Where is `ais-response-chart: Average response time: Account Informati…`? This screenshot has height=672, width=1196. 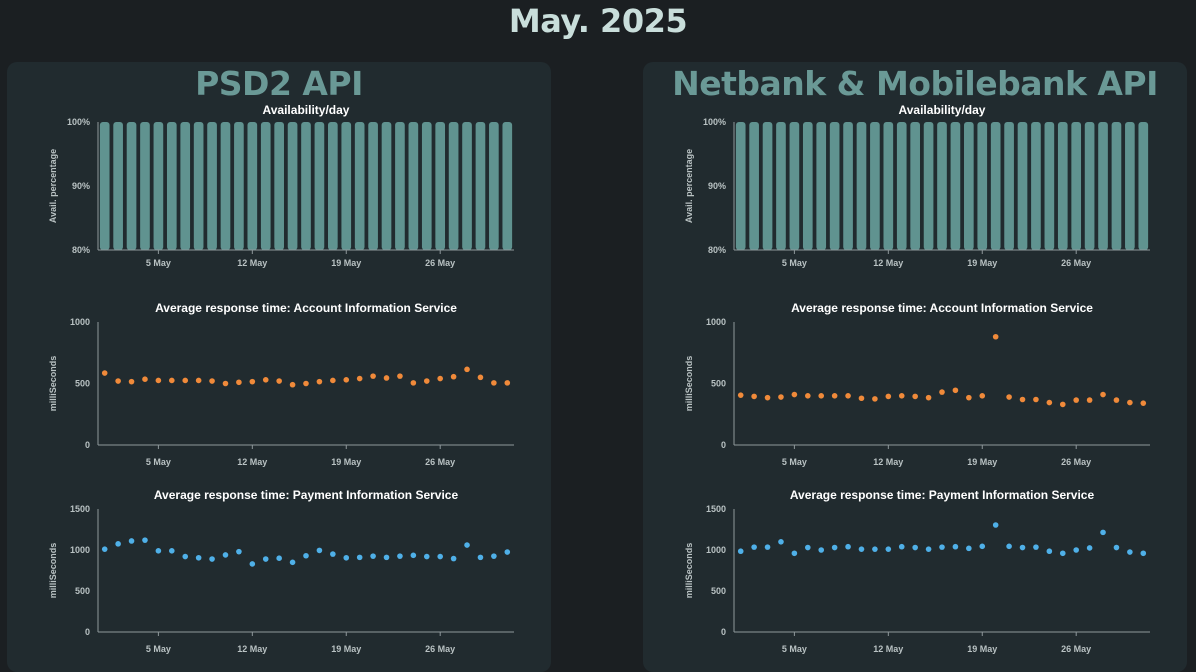
ais-response-chart: Average response time: Account Informati… is located at coordinates (281, 384).